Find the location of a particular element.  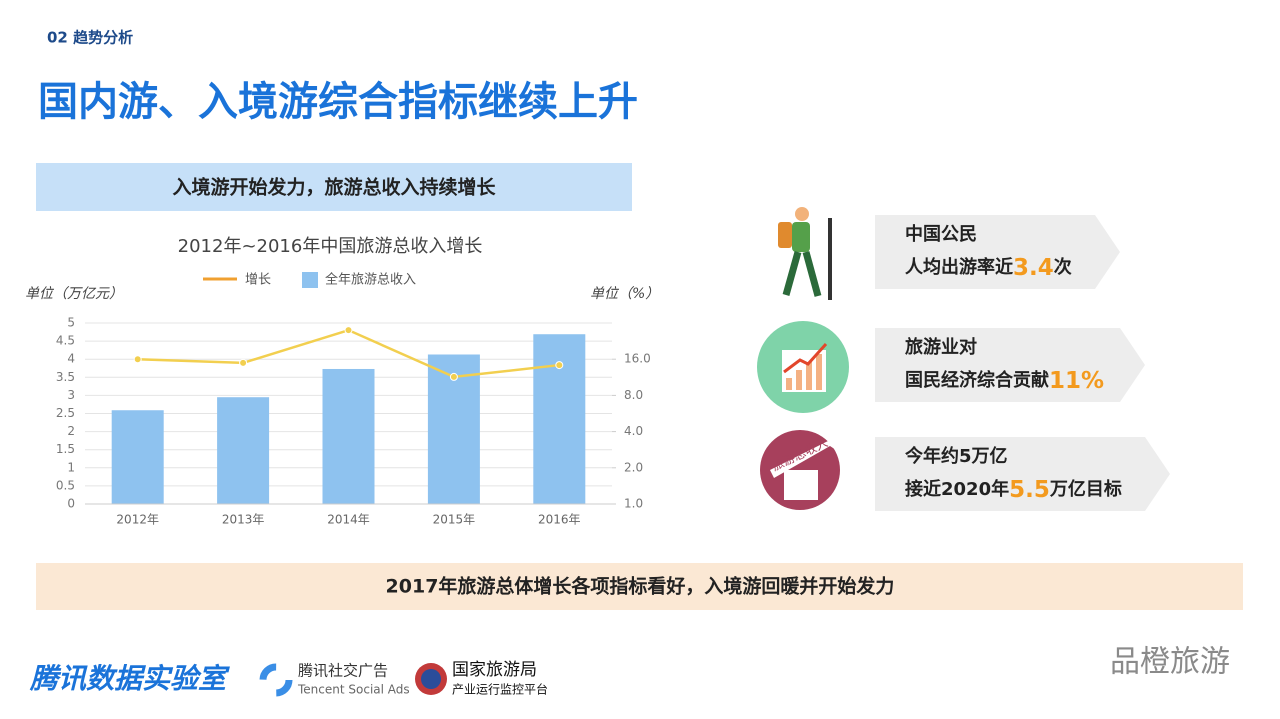

highlight: 5.5 is located at coordinates (1029, 490).